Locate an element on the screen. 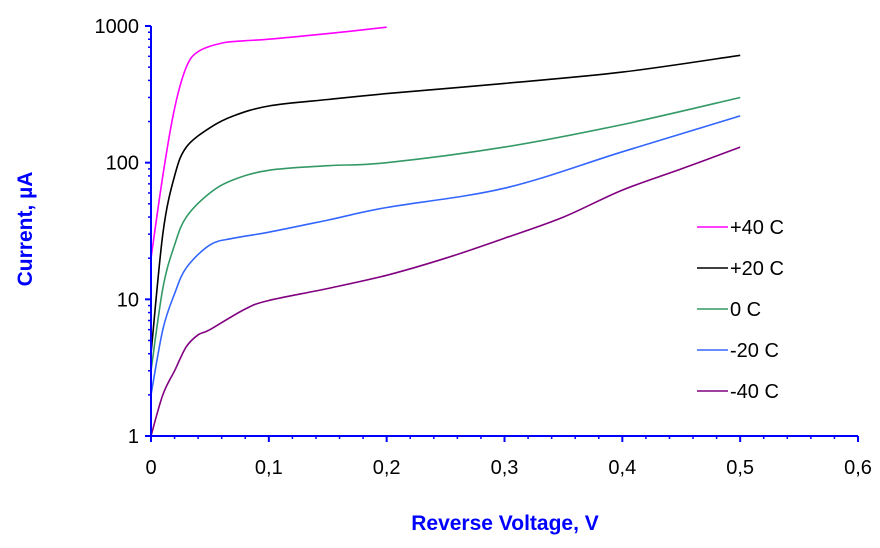 Image resolution: width=880 pixels, height=548 pixels. legend: +40 C +20 C 0 C -20 C -40 C is located at coordinates (740, 310).